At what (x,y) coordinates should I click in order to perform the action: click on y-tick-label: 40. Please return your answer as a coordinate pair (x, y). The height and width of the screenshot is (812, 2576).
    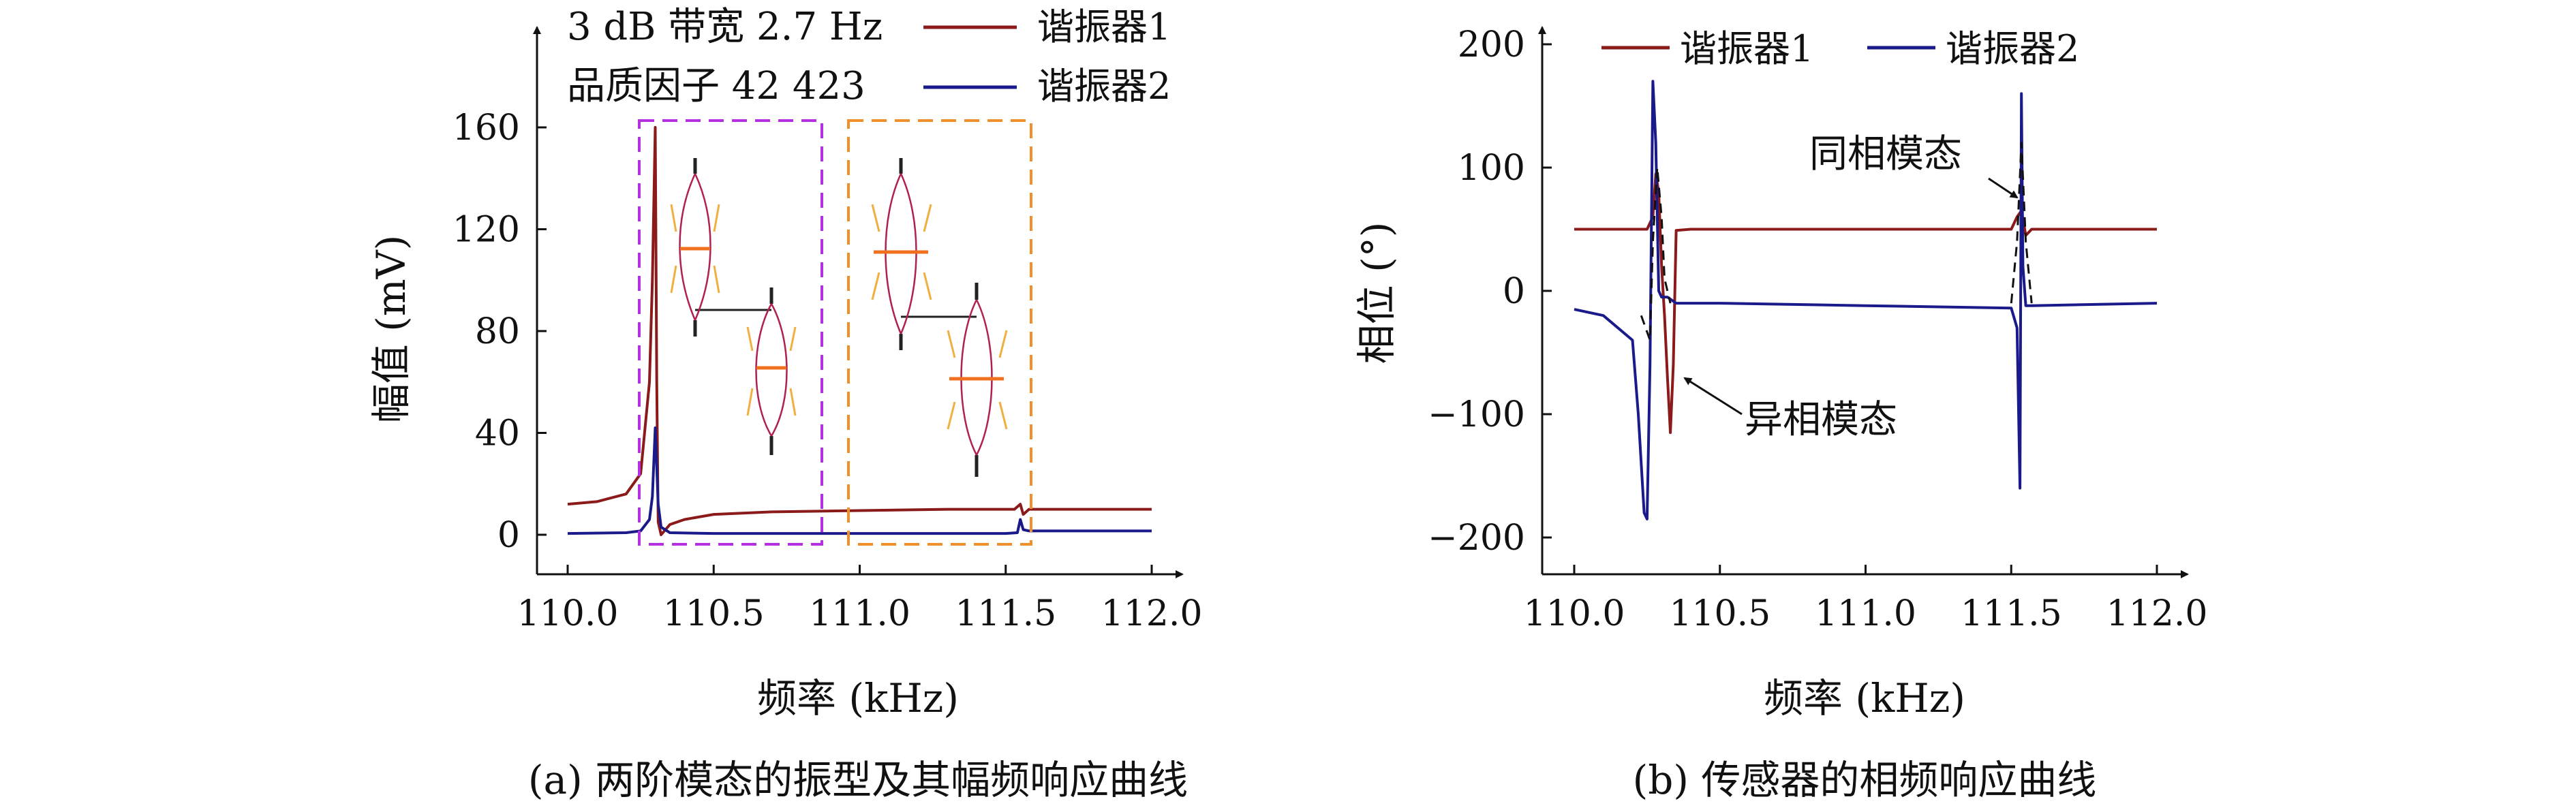
    Looking at the image, I should click on (497, 433).